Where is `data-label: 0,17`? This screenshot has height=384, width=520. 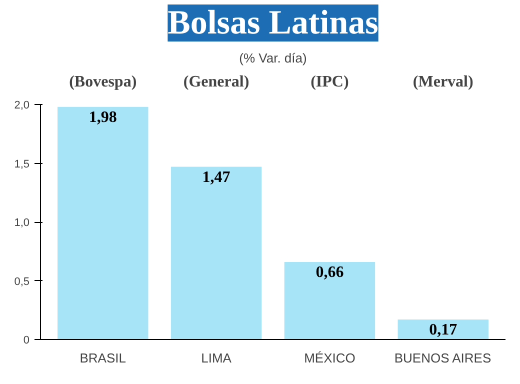 data-label: 0,17 is located at coordinates (443, 330).